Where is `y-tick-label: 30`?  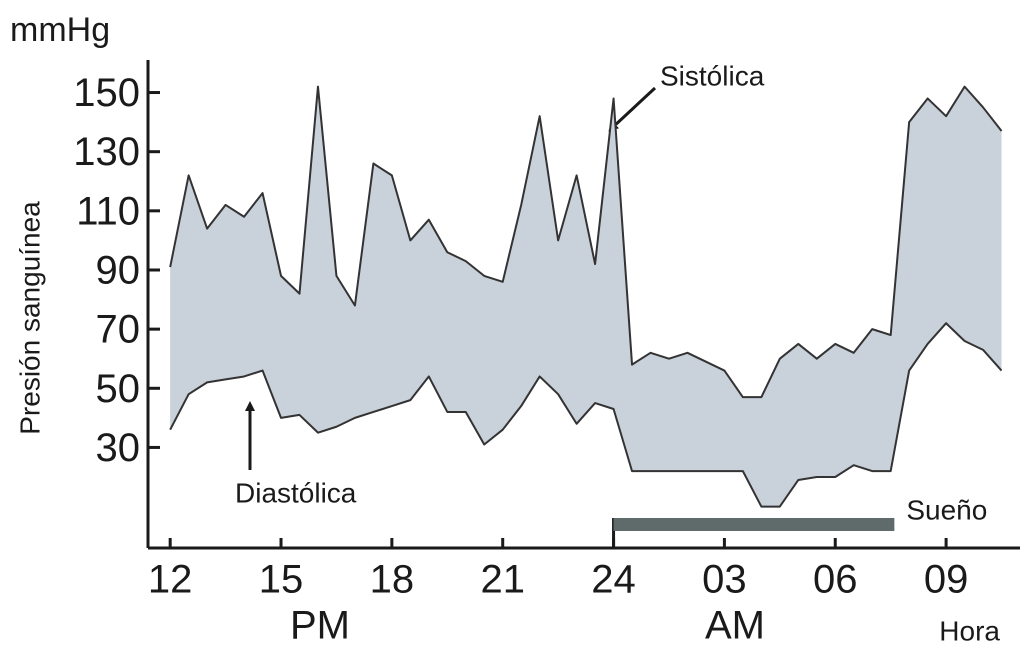 y-tick-label: 30 is located at coordinates (118, 448).